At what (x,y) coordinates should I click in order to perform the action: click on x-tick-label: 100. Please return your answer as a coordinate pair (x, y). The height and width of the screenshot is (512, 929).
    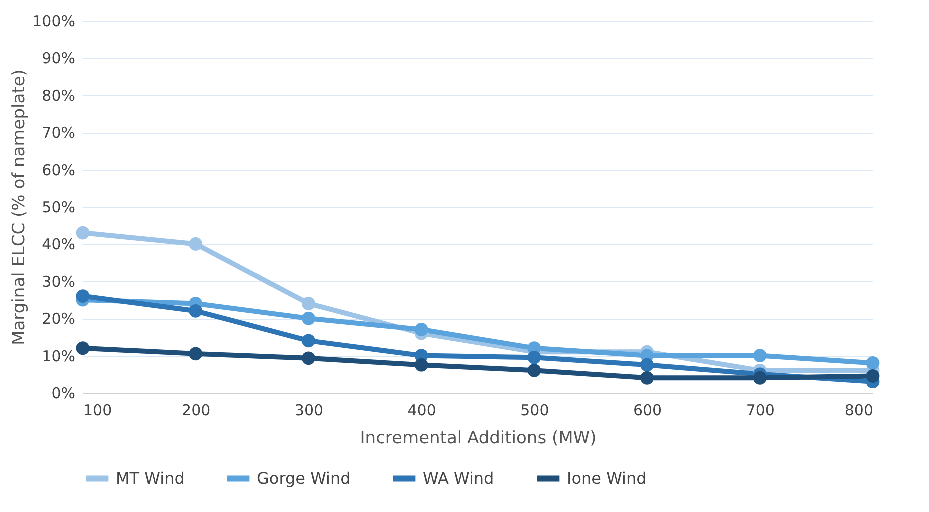
    Looking at the image, I should click on (98, 411).